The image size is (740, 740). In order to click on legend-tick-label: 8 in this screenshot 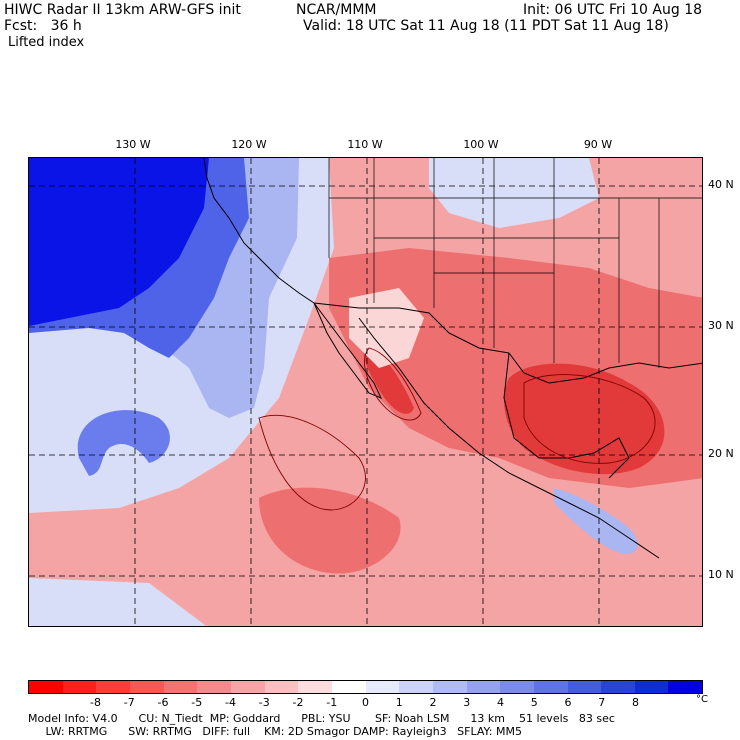, I will do `click(635, 702)`.